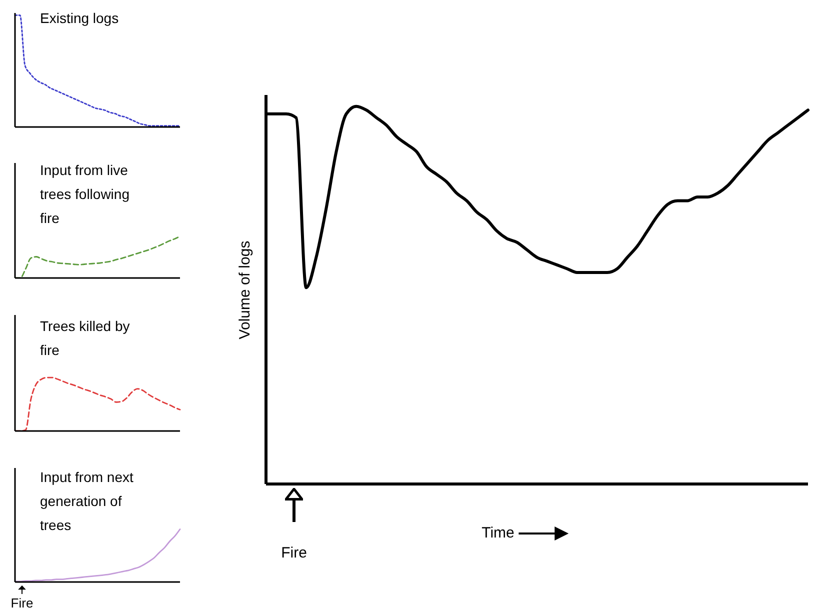 Image resolution: width=816 pixels, height=611 pixels. What do you see at coordinates (80, 18) in the screenshot?
I see `chart-title: Existing logs` at bounding box center [80, 18].